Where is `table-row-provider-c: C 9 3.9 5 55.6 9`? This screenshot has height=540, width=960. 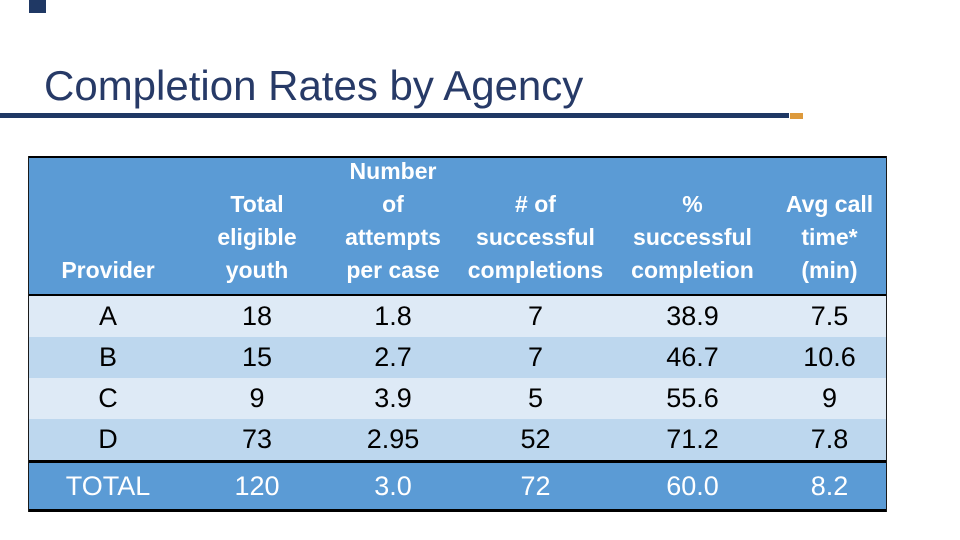
table-row-provider-c: C 9 3.9 5 55.6 9 is located at coordinates (457, 398).